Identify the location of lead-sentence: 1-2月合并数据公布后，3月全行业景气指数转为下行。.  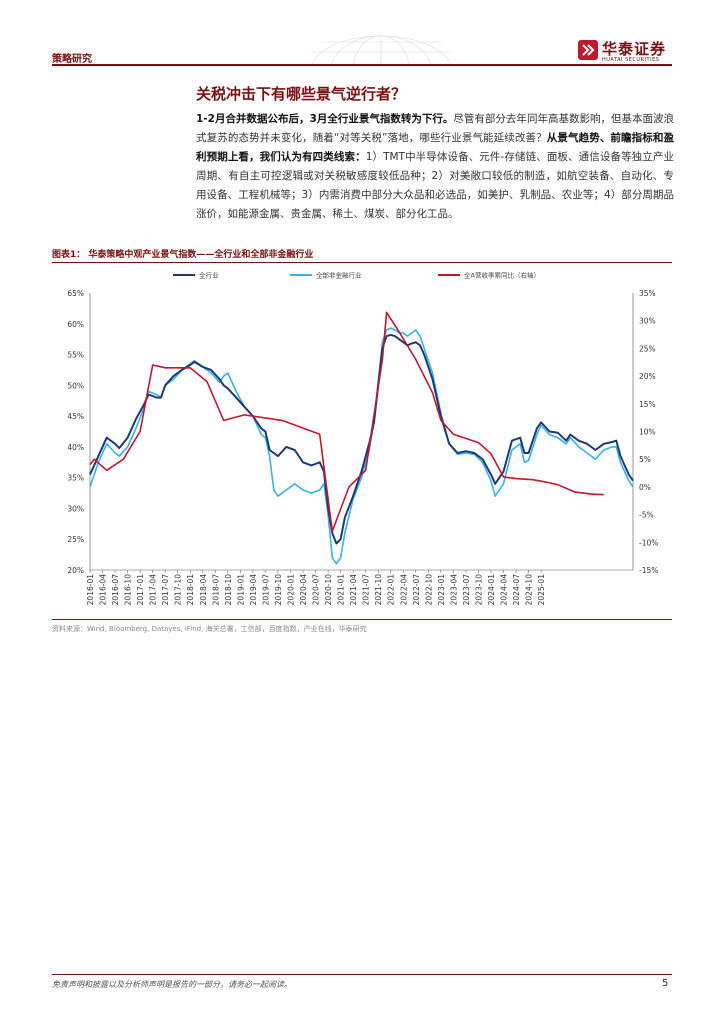
(325, 119).